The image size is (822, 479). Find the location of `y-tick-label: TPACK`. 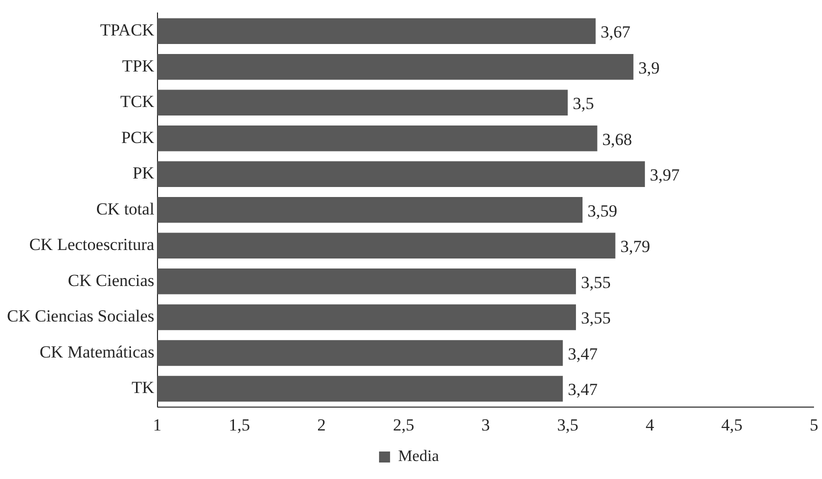

y-tick-label: TPACK is located at coordinates (128, 30).